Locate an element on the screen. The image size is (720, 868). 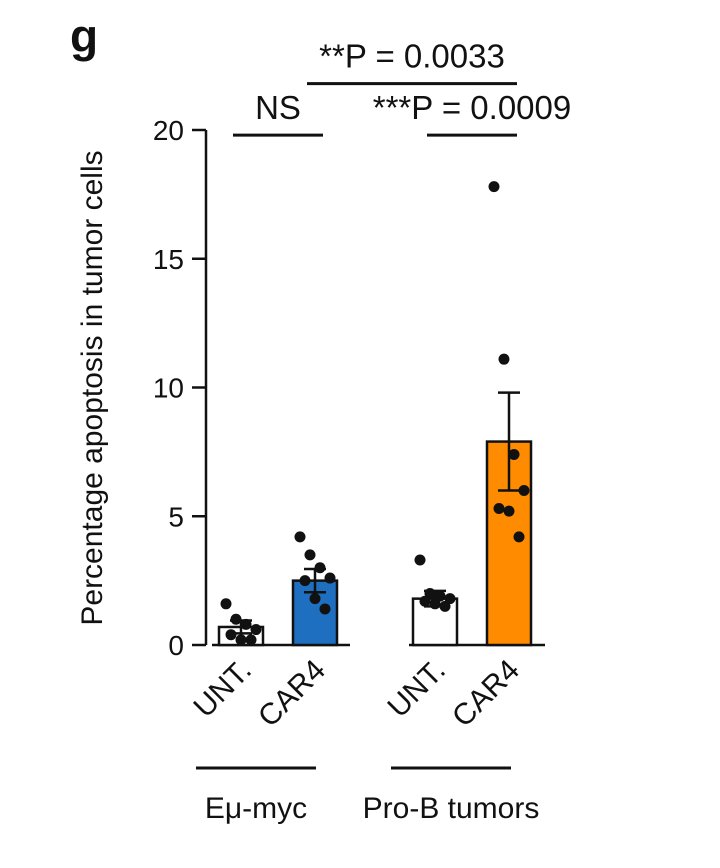
y-tick-label: 10 is located at coordinates (168, 388).